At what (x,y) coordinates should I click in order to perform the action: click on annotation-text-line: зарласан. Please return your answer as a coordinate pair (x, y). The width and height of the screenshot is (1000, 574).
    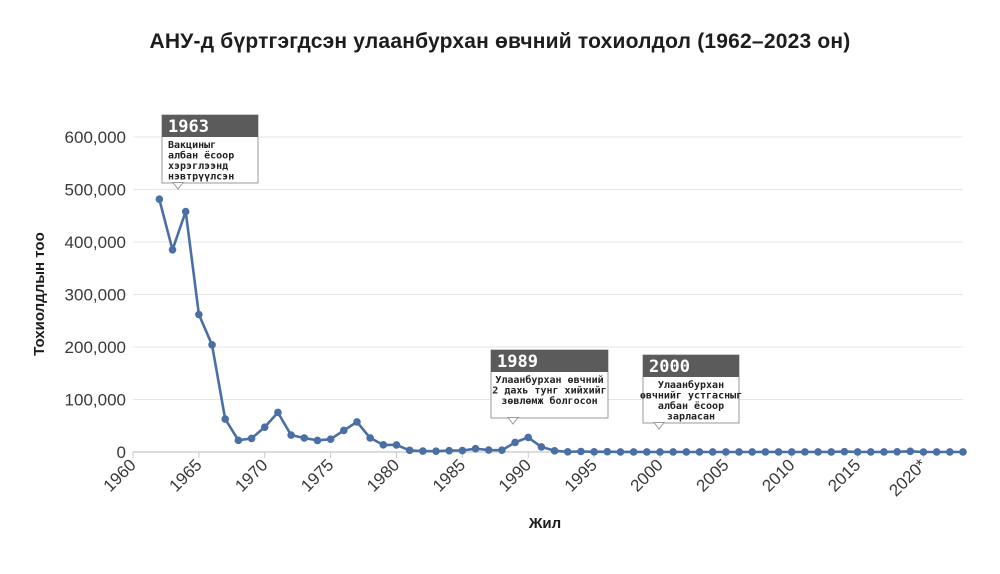
    Looking at the image, I should click on (691, 417).